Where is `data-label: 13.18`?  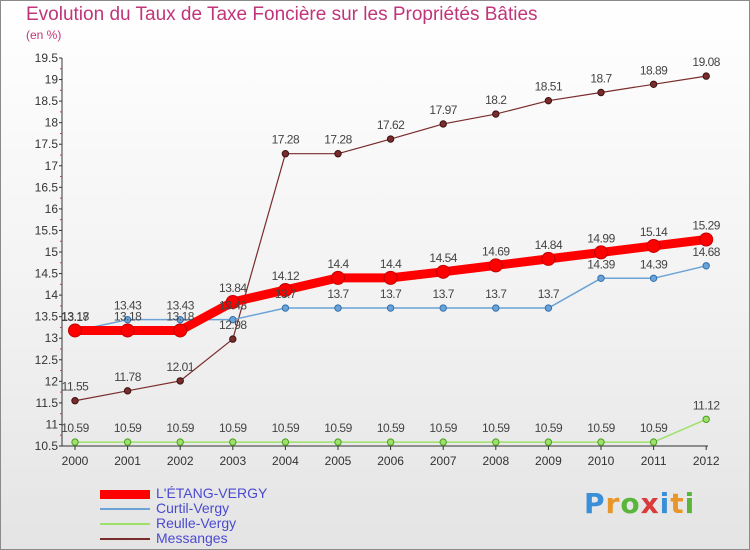 data-label: 13.18 is located at coordinates (128, 316).